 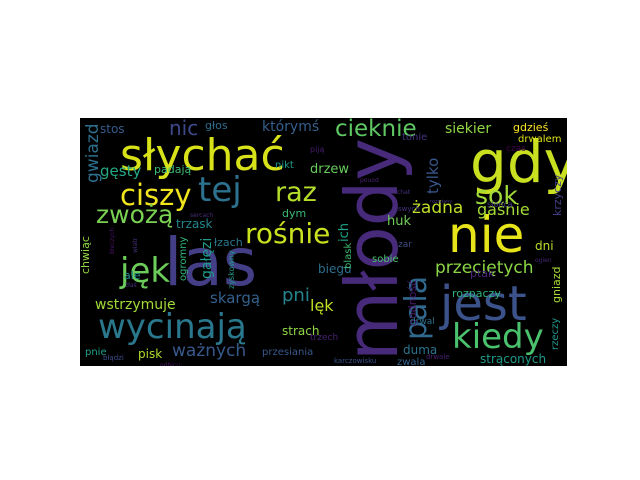 I want to click on word: ogien, so click(x=543, y=260).